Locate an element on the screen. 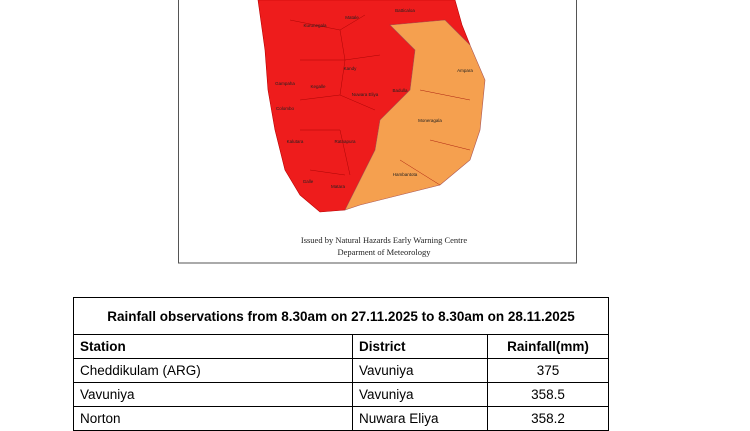 The width and height of the screenshot is (750, 431). district-label: Hambantota is located at coordinates (405, 174).